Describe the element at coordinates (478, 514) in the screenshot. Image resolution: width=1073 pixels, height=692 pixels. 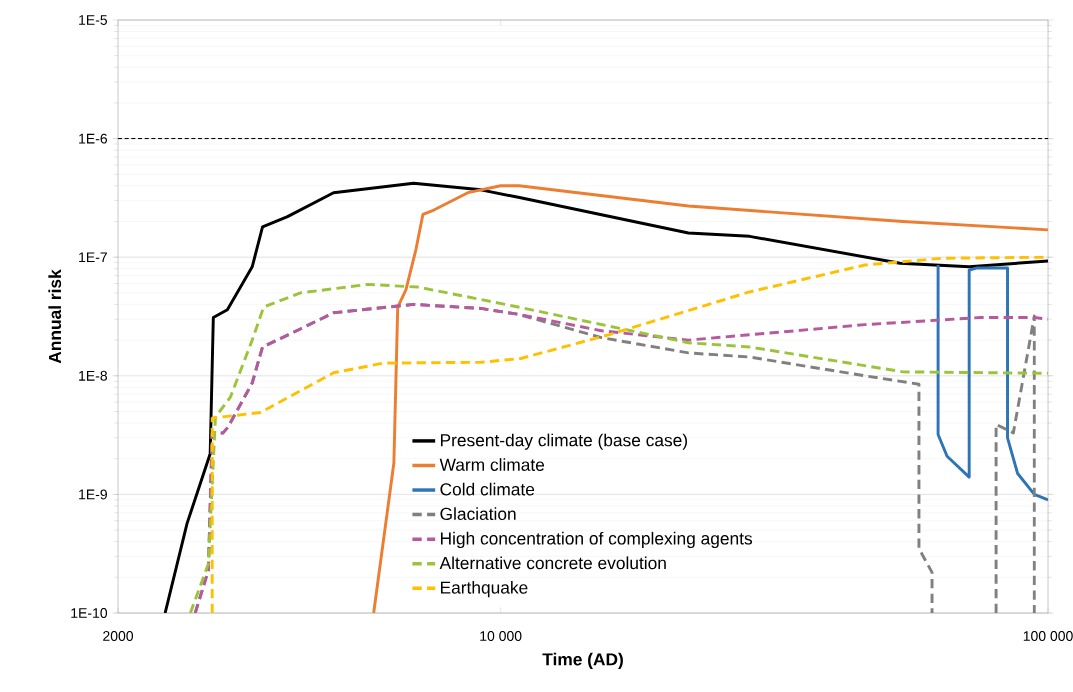
I see `legend-label: Glaciation` at that location.